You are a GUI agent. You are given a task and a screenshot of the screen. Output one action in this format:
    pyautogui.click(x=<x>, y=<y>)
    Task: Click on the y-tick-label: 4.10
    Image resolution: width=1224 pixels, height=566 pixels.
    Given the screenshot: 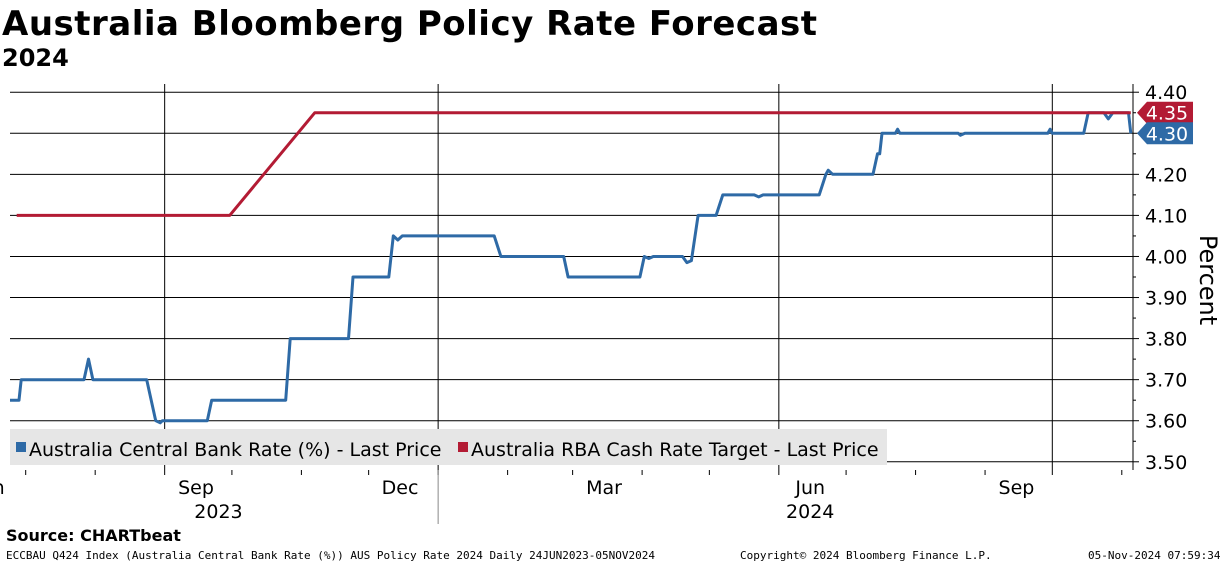 What is the action you would take?
    pyautogui.click(x=1166, y=216)
    